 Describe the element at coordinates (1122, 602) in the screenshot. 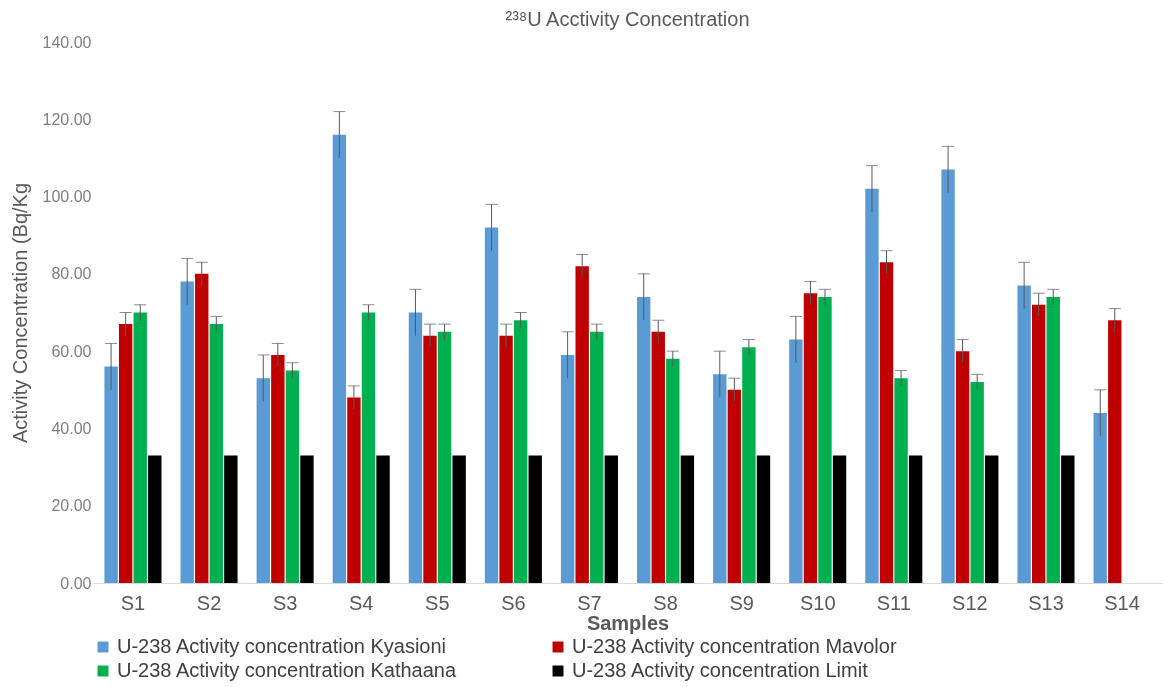

I see `x-tick-label: S14` at that location.